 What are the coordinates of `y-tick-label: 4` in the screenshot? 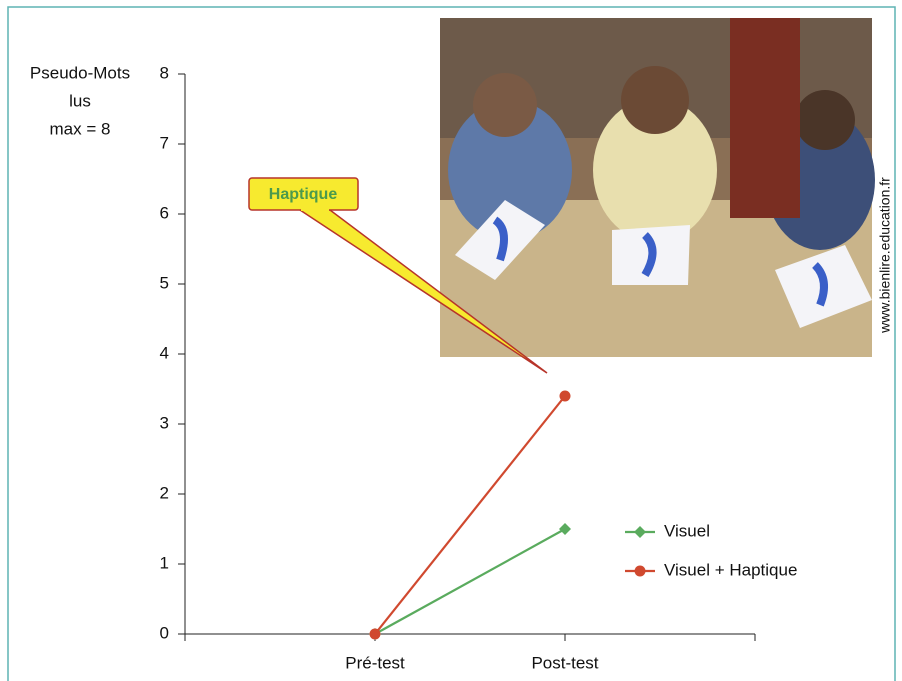 It's located at (164, 352).